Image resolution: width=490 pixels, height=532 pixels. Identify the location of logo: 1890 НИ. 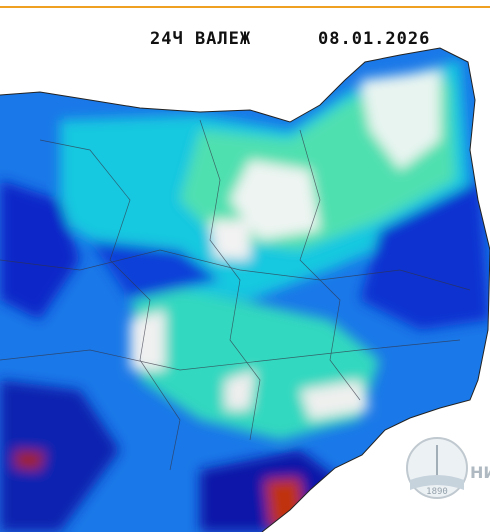
(448, 468).